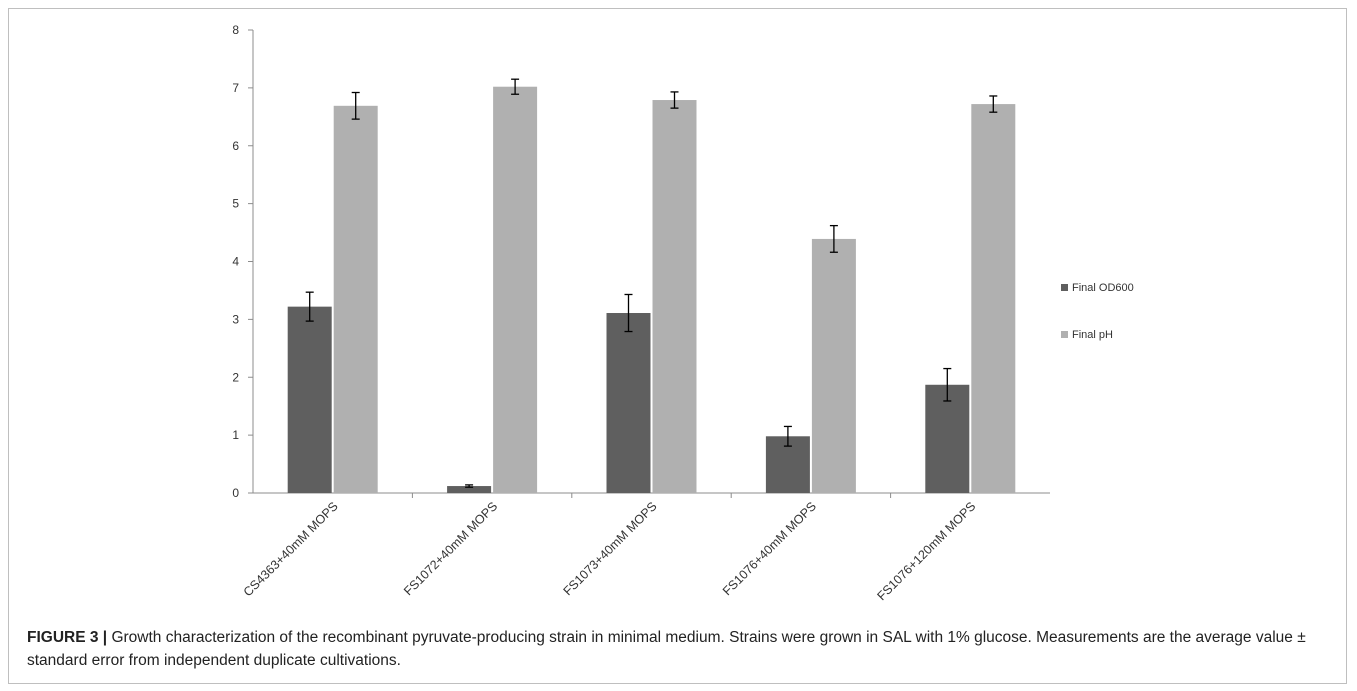  Describe the element at coordinates (235, 435) in the screenshot. I see `y-tick-label: 1` at that location.